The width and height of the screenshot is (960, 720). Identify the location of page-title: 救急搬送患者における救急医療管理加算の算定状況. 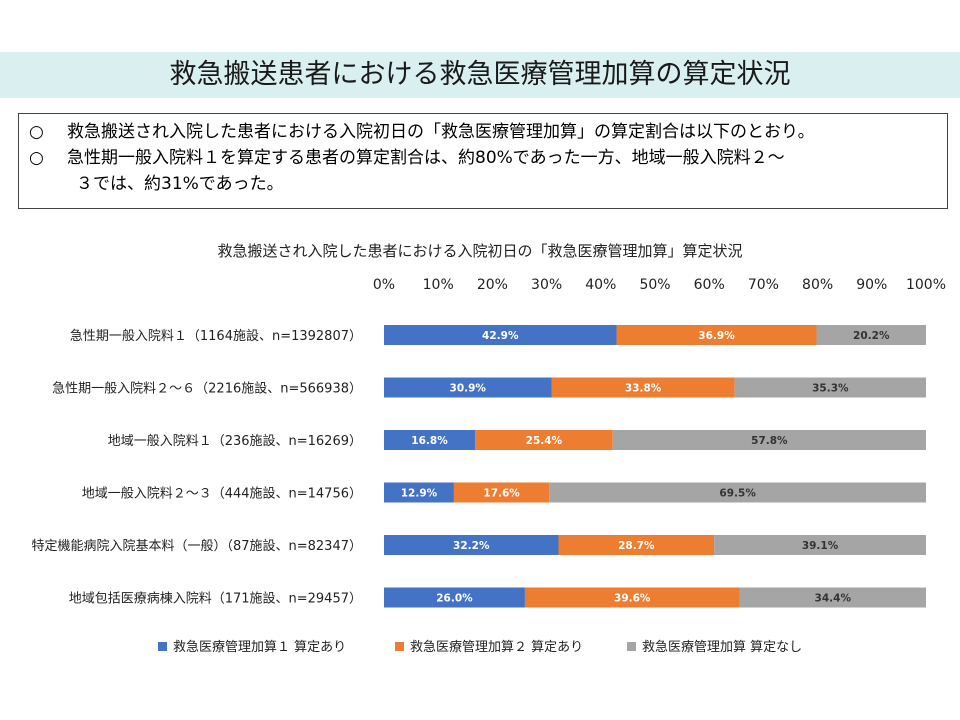
(480, 74).